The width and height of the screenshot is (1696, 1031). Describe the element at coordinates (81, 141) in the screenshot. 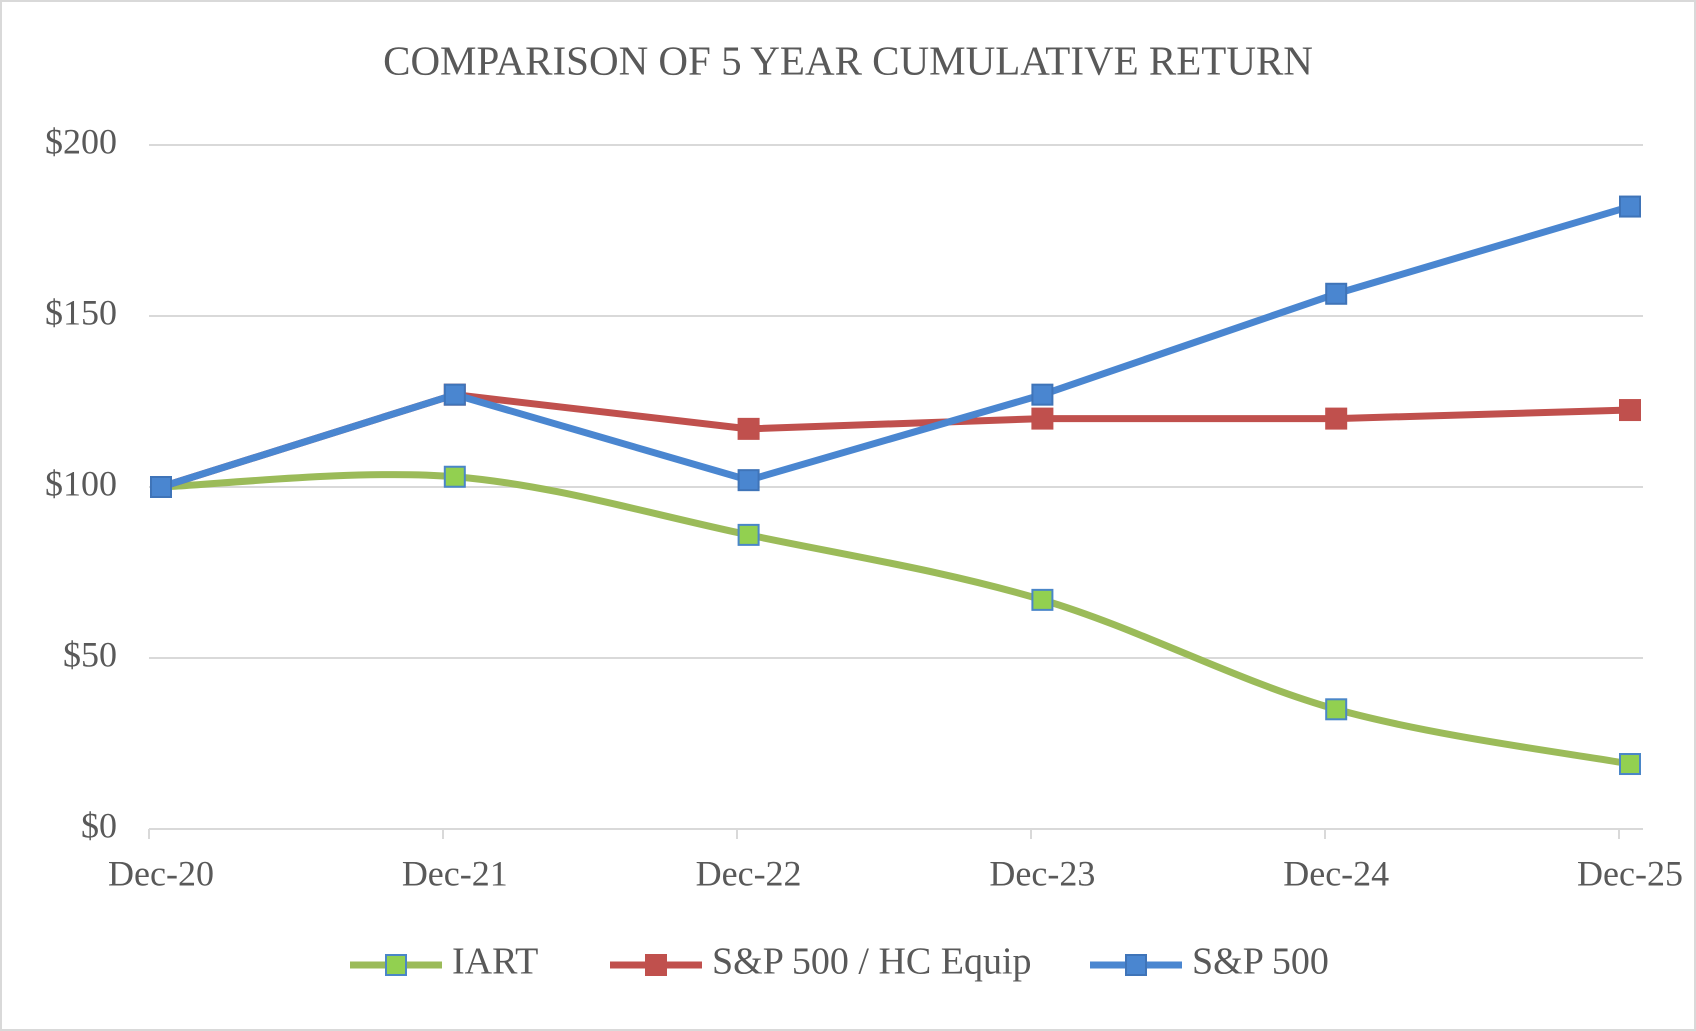

I see `y-tick-label: $200` at that location.